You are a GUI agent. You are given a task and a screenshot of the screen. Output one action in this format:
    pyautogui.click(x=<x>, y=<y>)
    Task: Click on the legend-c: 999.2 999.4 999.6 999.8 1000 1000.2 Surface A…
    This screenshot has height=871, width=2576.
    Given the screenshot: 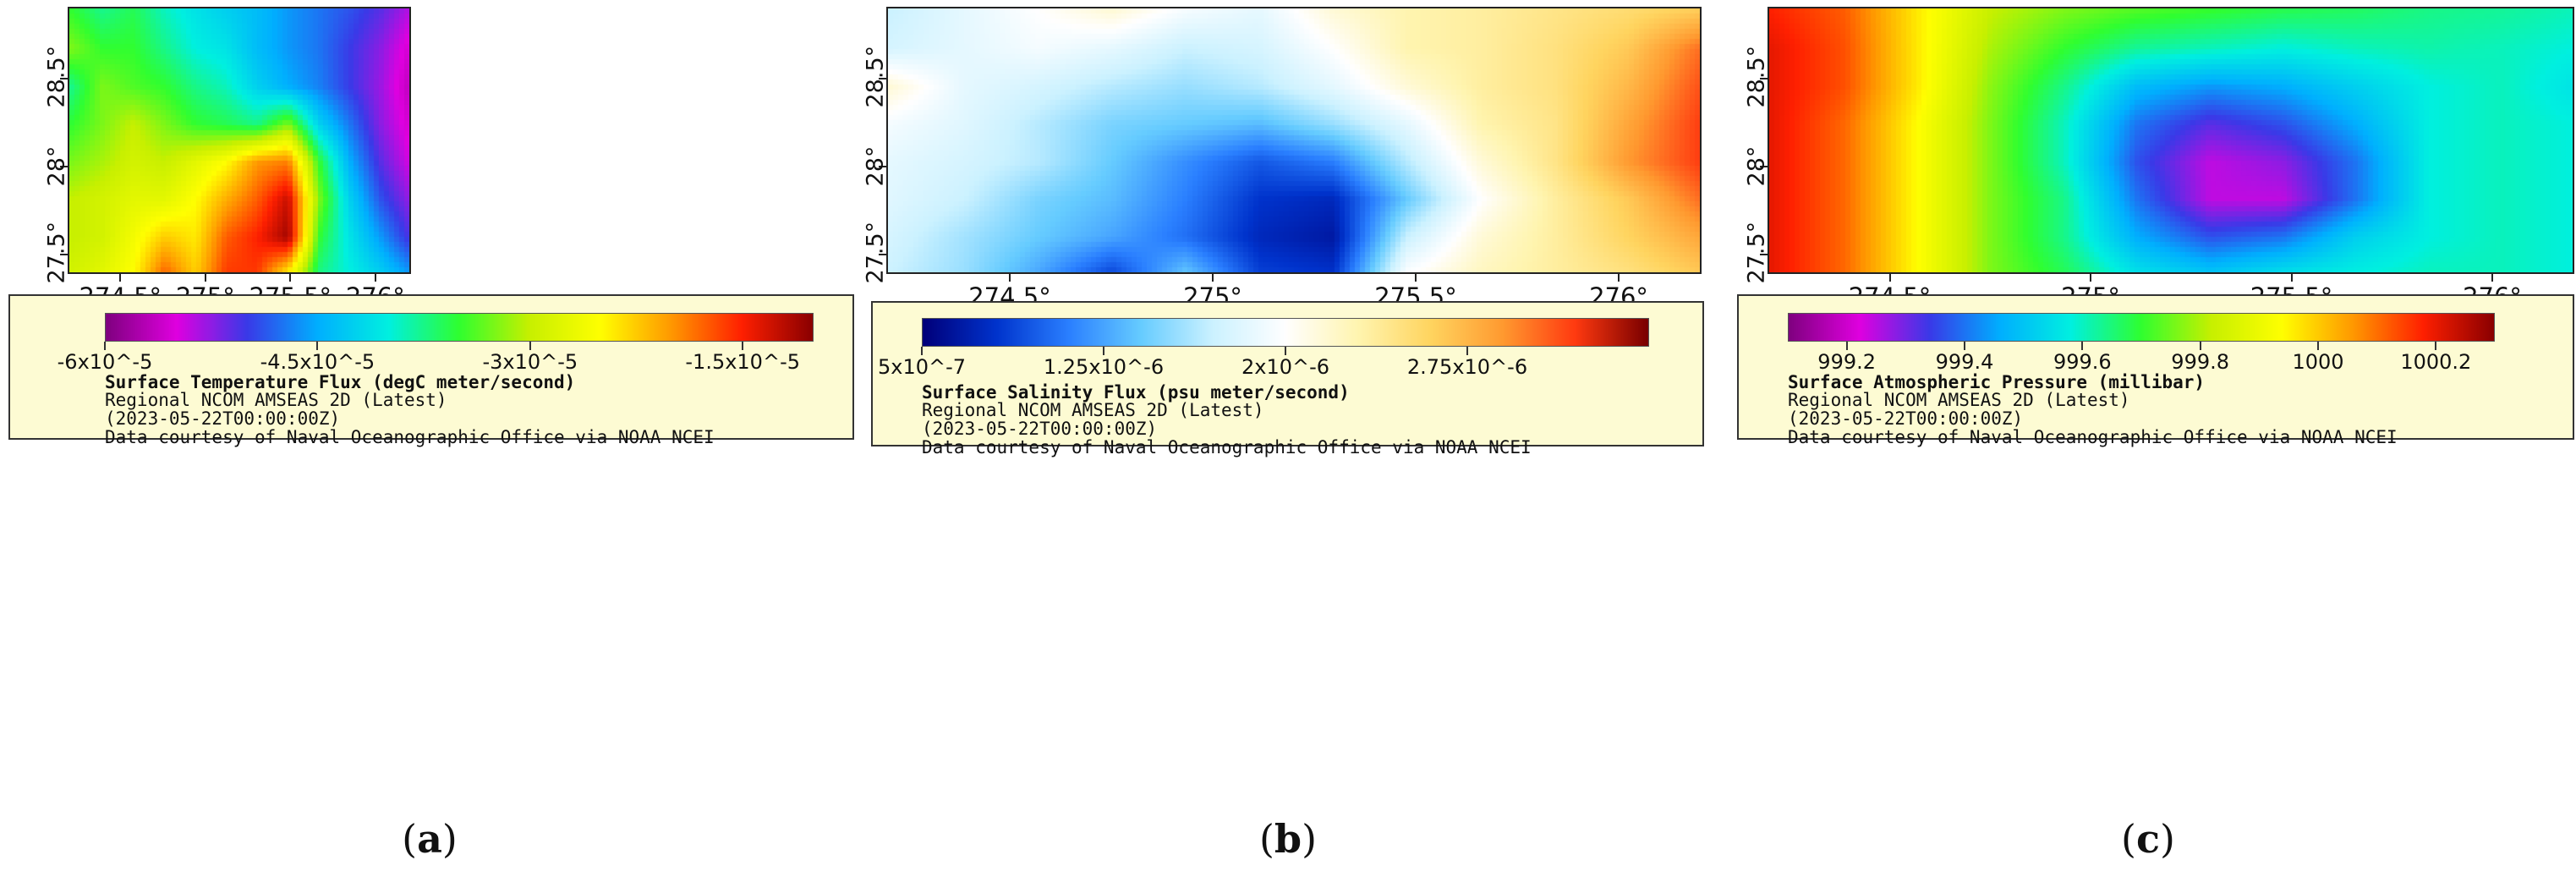 What is the action you would take?
    pyautogui.click(x=2155, y=370)
    